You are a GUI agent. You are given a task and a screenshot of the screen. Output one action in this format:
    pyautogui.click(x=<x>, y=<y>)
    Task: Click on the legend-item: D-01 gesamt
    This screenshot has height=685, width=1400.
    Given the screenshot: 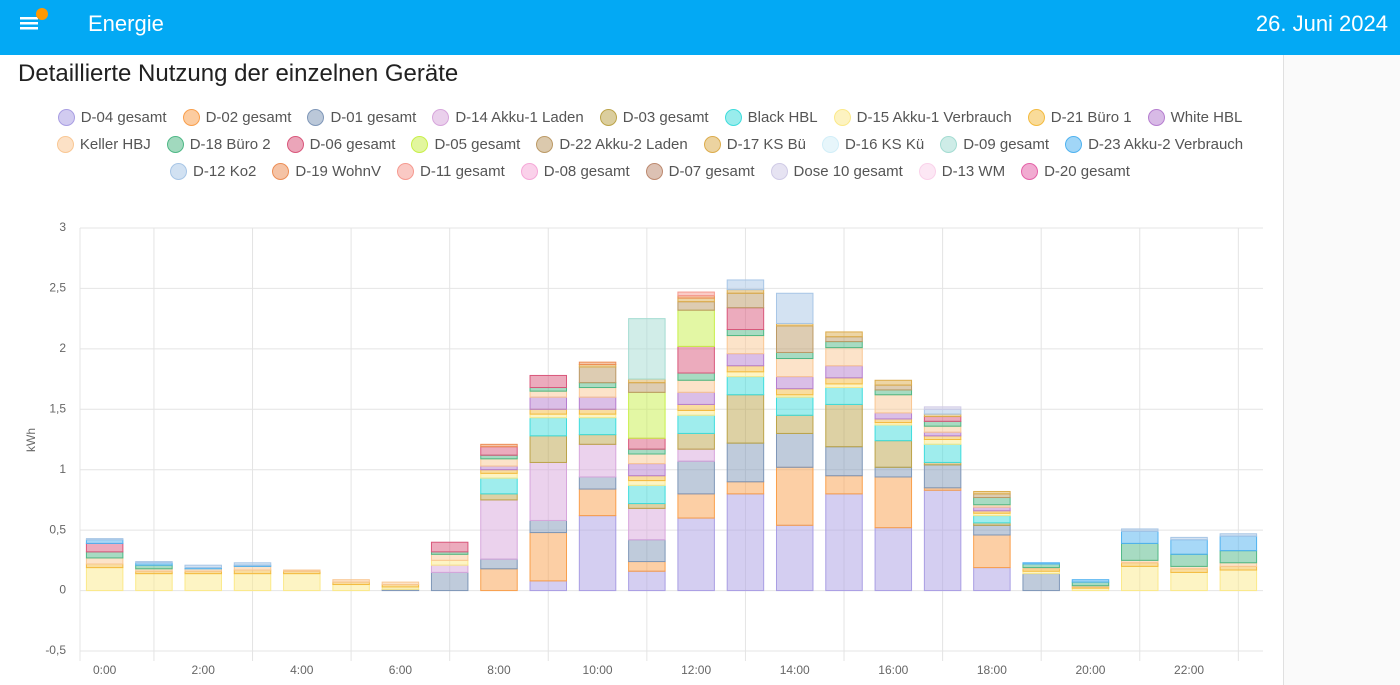 What is the action you would take?
    pyautogui.click(x=361, y=117)
    